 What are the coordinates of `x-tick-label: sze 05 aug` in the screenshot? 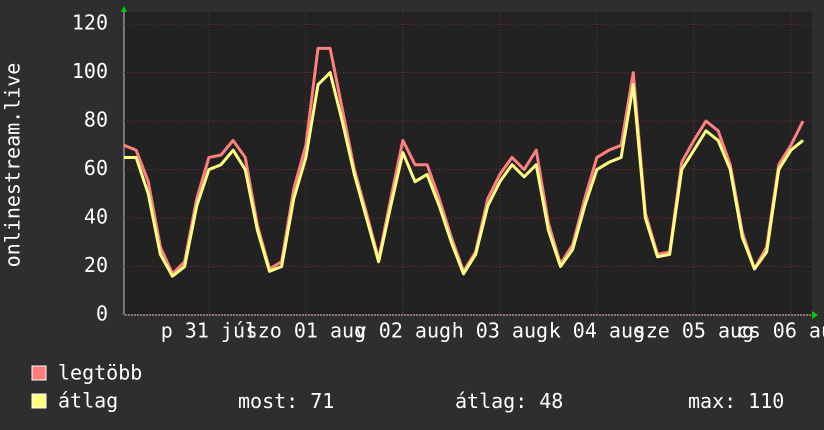 It's located at (694, 331).